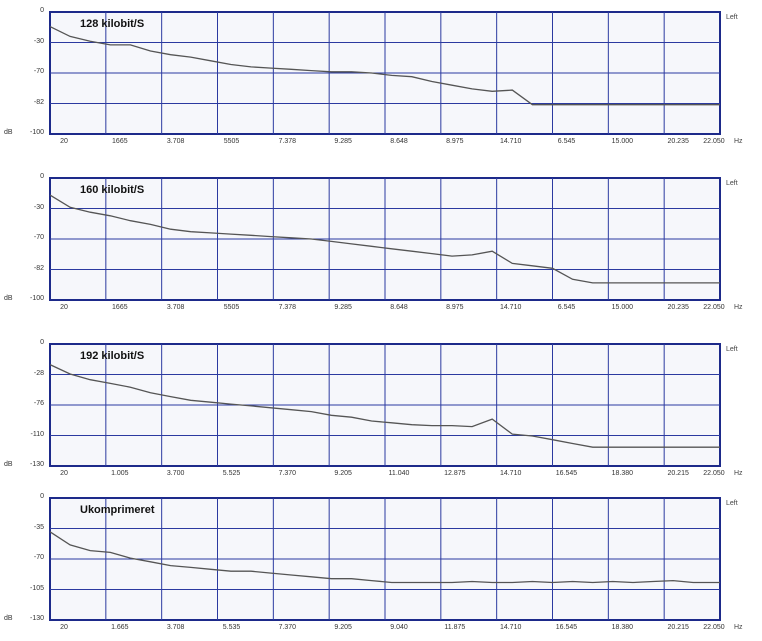 The width and height of the screenshot is (762, 641). What do you see at coordinates (399, 627) in the screenshot?
I see `x-tick-label: 9.040` at bounding box center [399, 627].